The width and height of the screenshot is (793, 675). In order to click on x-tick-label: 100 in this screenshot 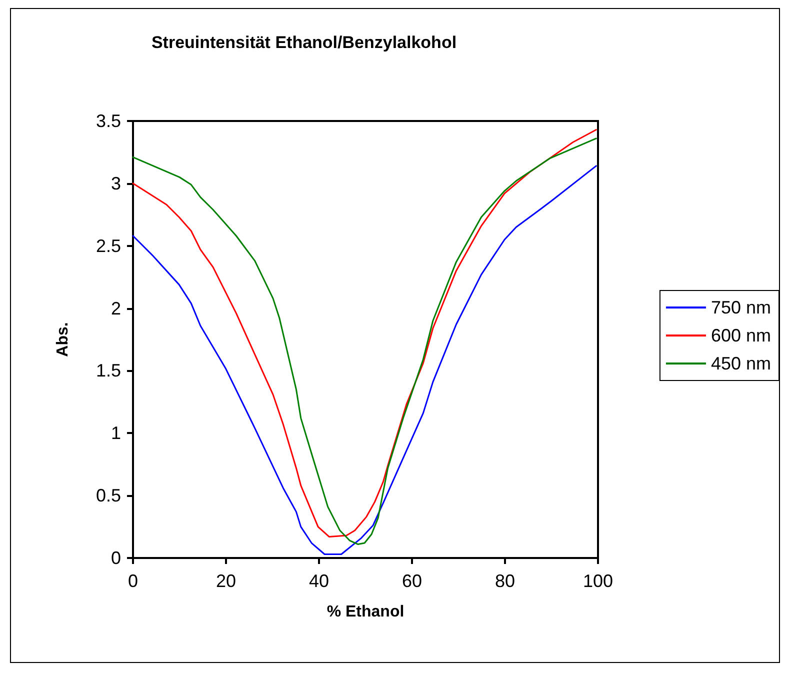, I will do `click(598, 581)`.